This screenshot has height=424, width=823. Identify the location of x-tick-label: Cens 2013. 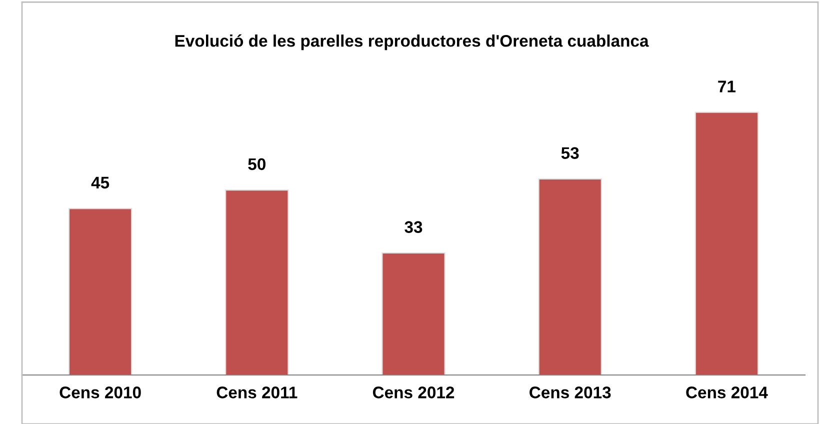
(570, 392).